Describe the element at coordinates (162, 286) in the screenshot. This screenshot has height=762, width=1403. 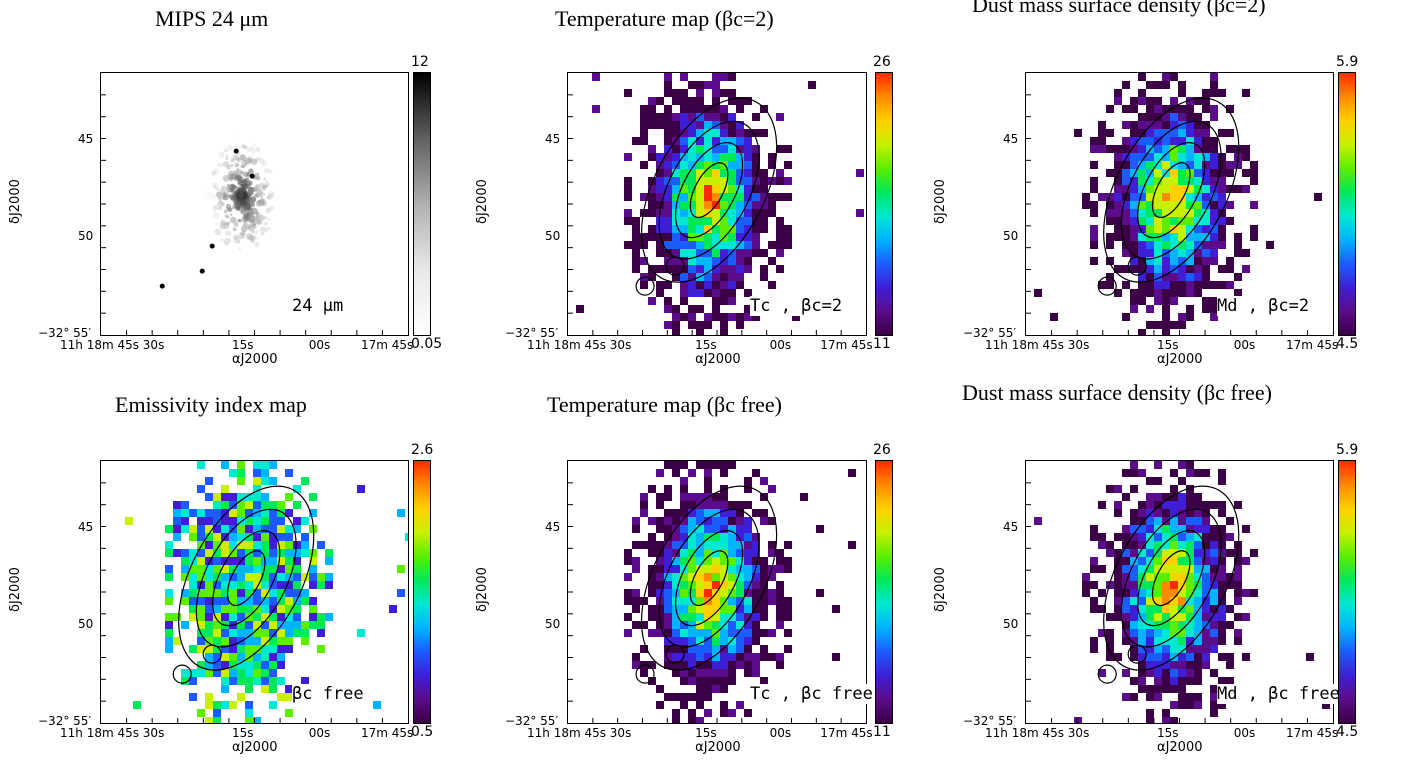
I see `point-source` at that location.